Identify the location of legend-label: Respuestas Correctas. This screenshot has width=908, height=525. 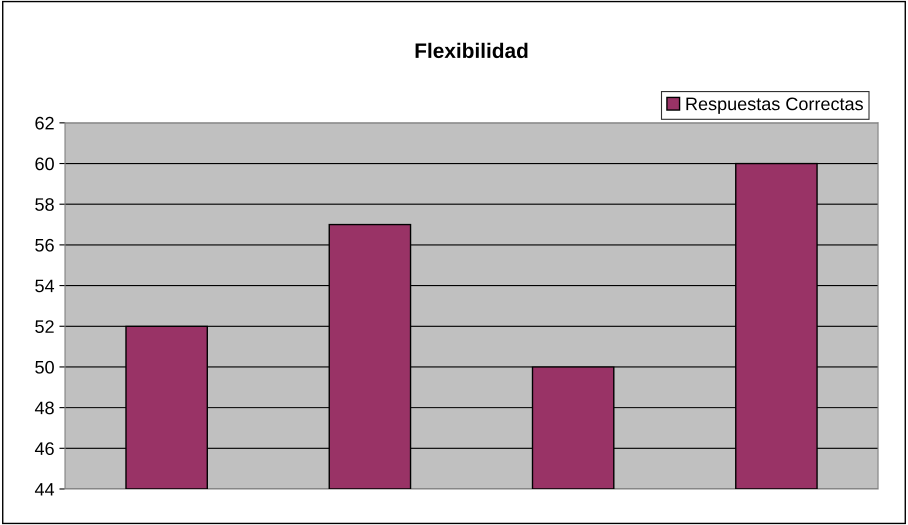
(774, 105).